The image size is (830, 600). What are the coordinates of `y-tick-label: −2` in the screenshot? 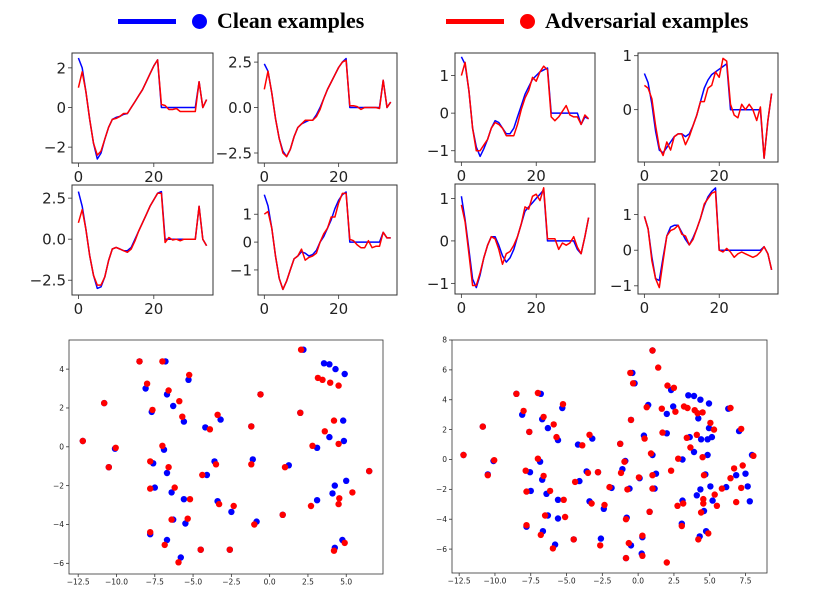 It's located at (441, 489).